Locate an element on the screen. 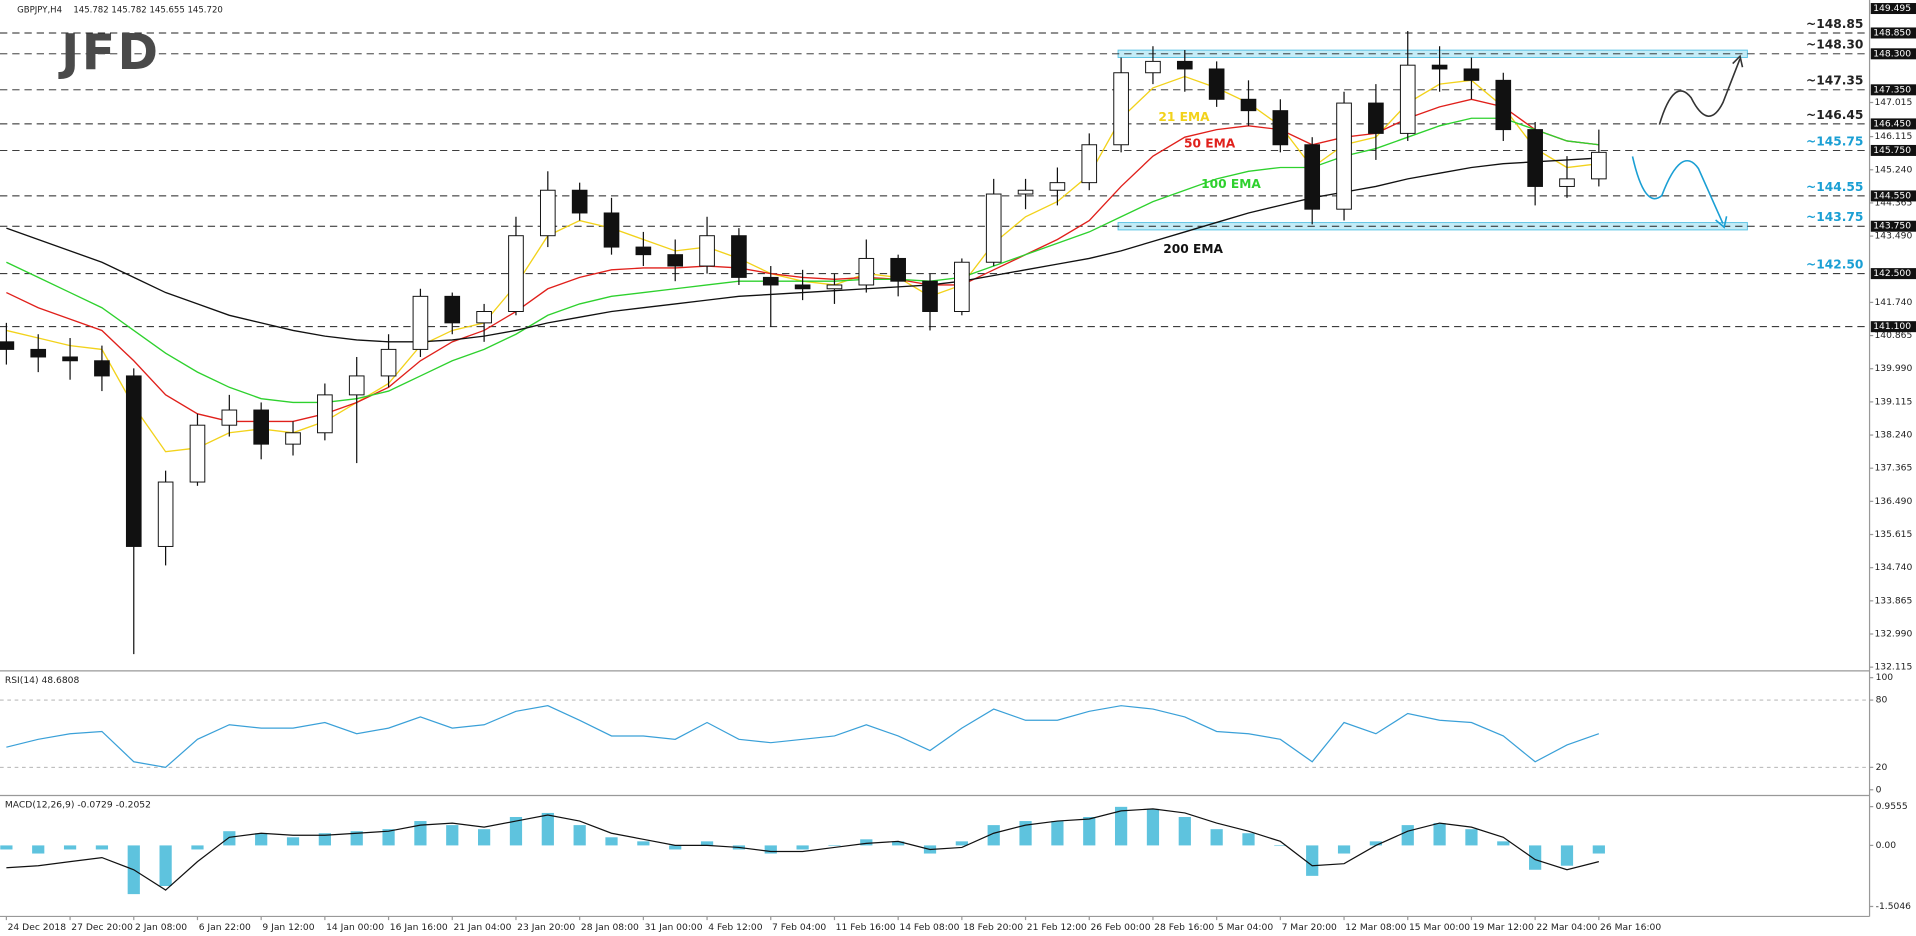 The image size is (1916, 936). x-tick-label: 2 Jan 08:00 is located at coordinates (161, 927).